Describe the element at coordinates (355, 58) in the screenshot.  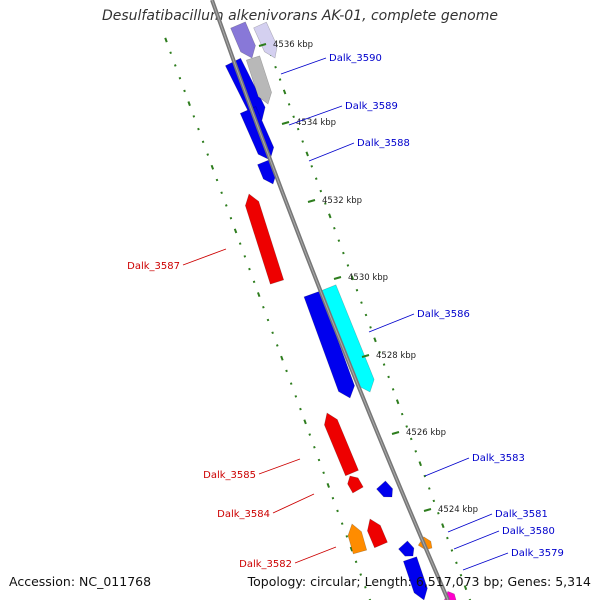
I see `gene-label-dalk-3590: Dalk_3590` at that location.